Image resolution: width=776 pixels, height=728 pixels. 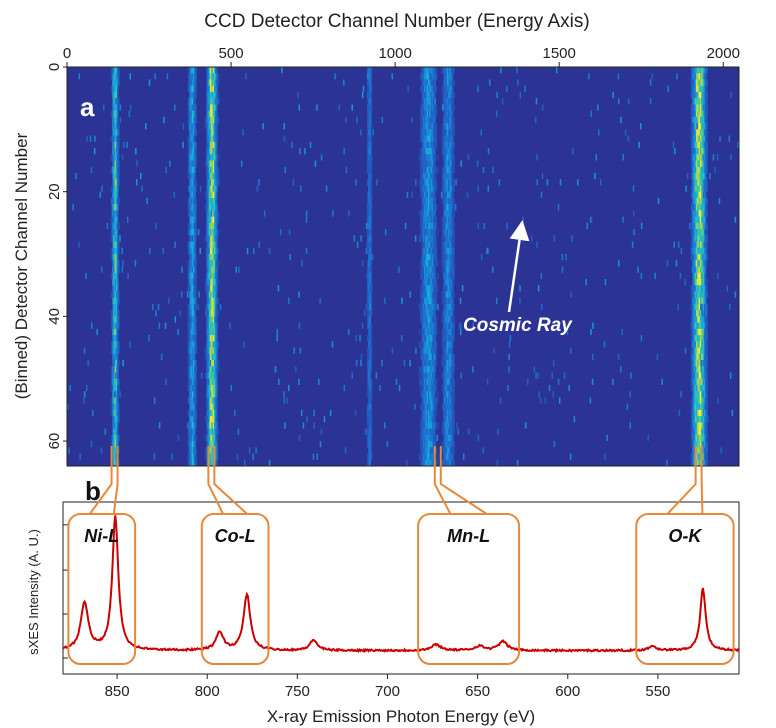 What do you see at coordinates (207, 691) in the screenshot?
I see `spectrum-x-tick-label: 800` at bounding box center [207, 691].